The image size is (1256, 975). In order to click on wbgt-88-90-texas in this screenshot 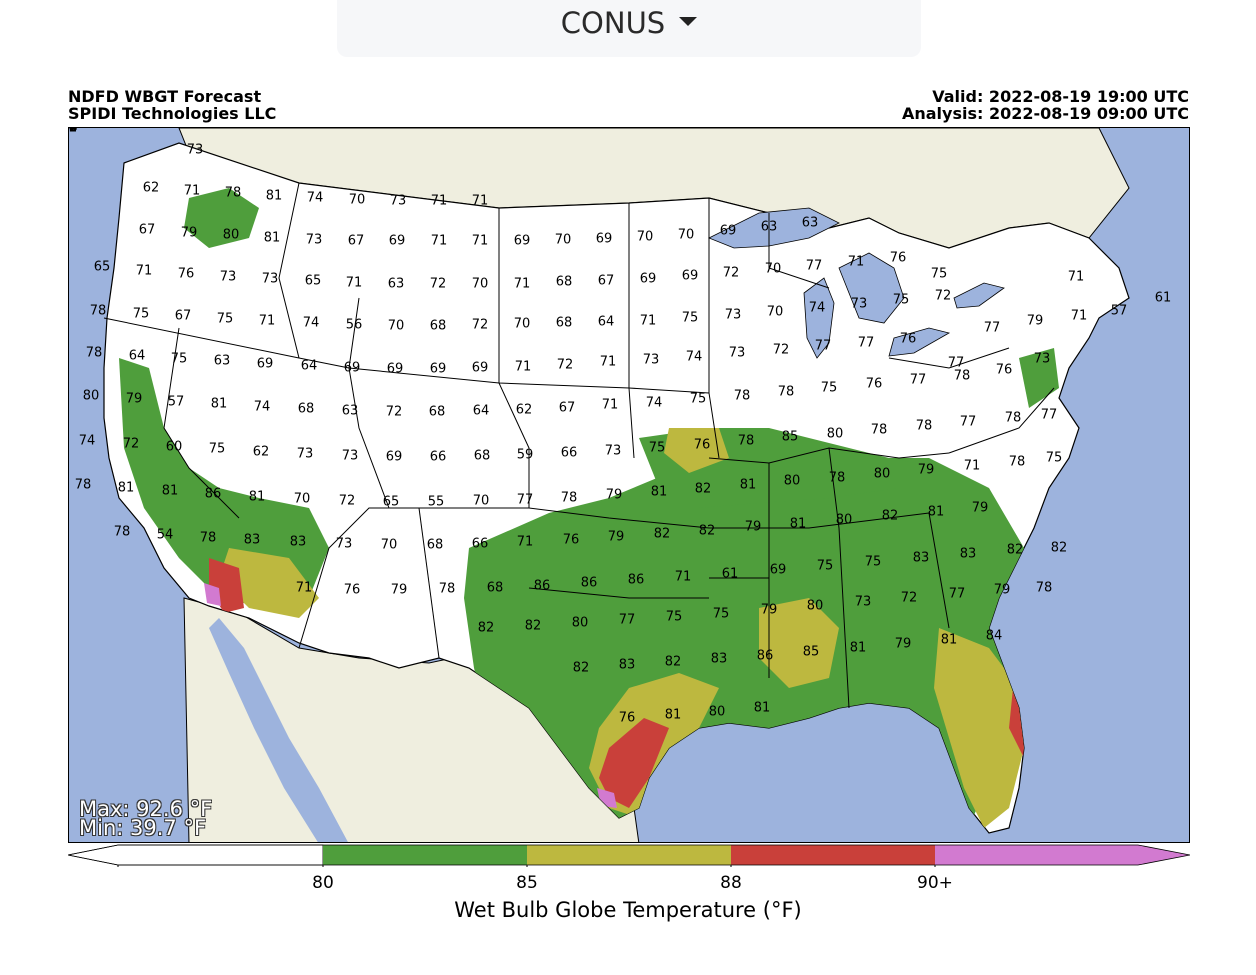, I will do `click(634, 763)`.